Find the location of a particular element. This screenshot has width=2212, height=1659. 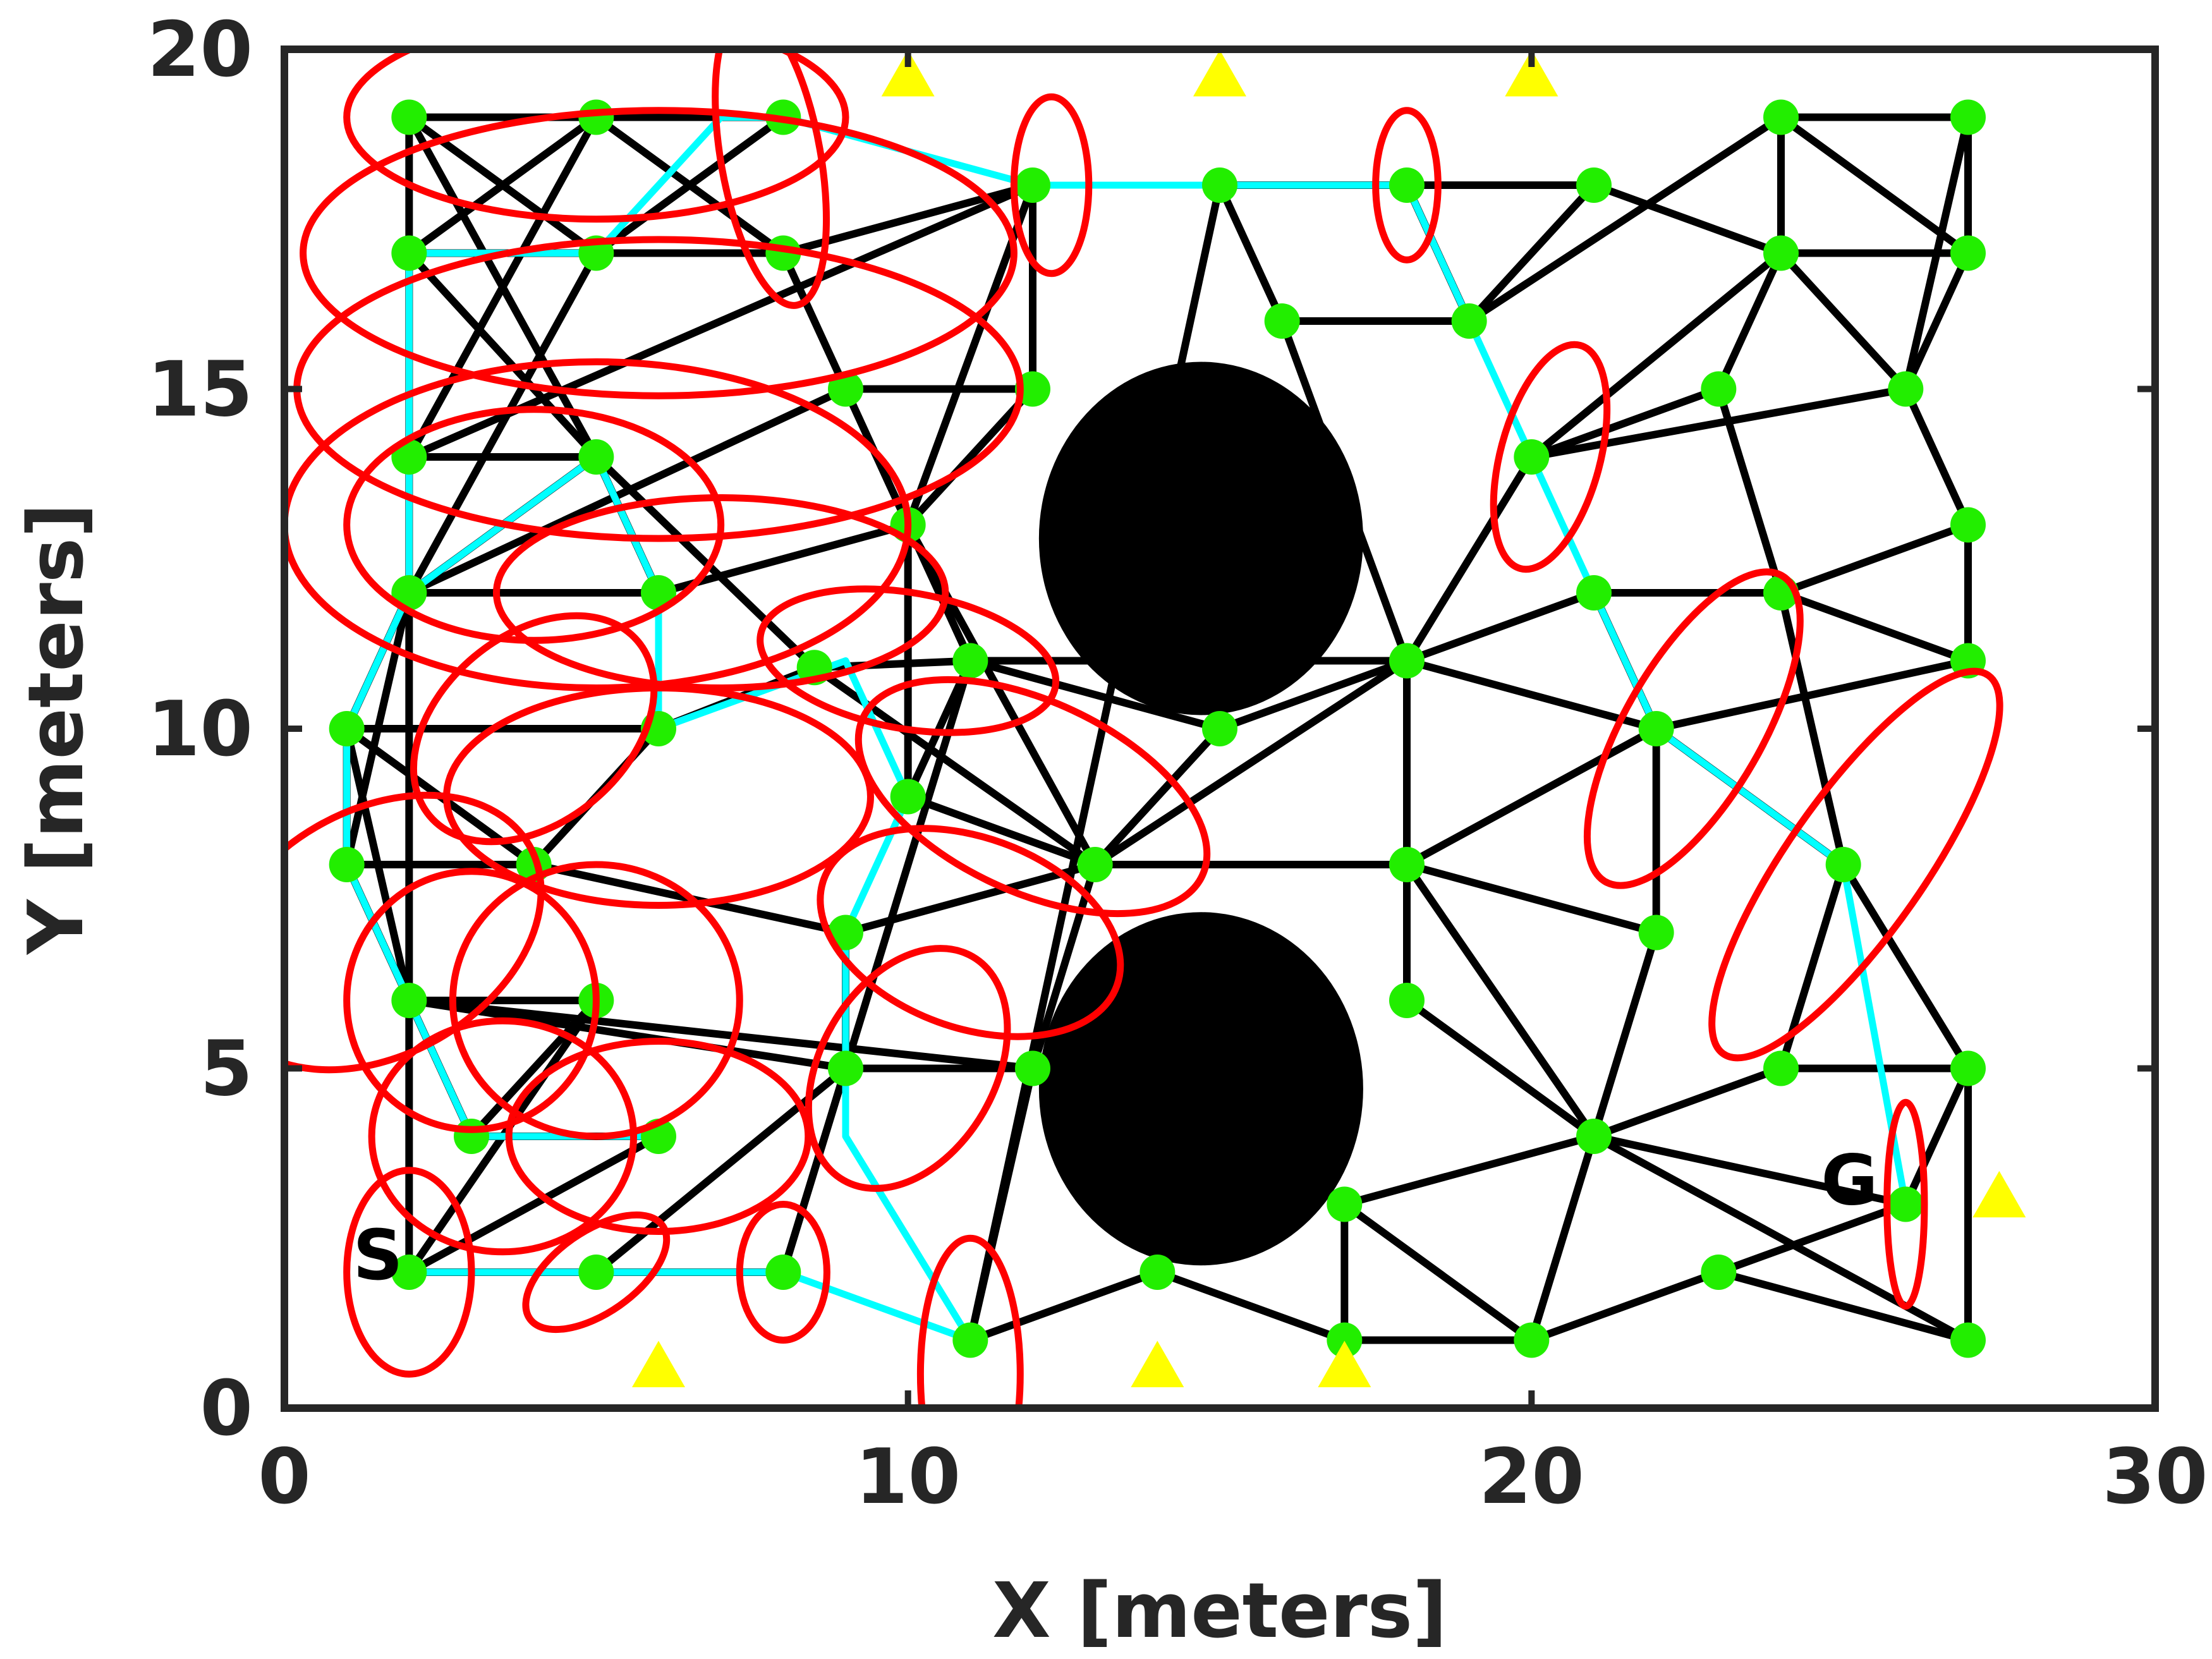

x-tick-label: 10 is located at coordinates (908, 1477).